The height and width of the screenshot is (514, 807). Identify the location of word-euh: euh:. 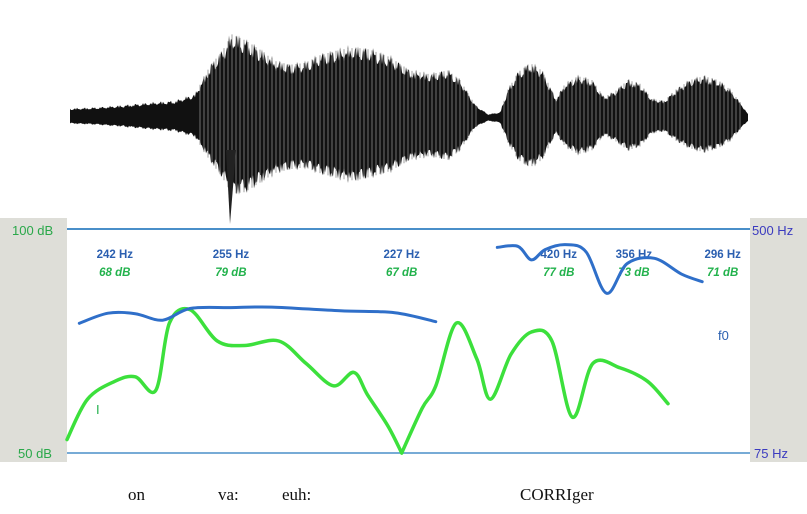
(296, 494).